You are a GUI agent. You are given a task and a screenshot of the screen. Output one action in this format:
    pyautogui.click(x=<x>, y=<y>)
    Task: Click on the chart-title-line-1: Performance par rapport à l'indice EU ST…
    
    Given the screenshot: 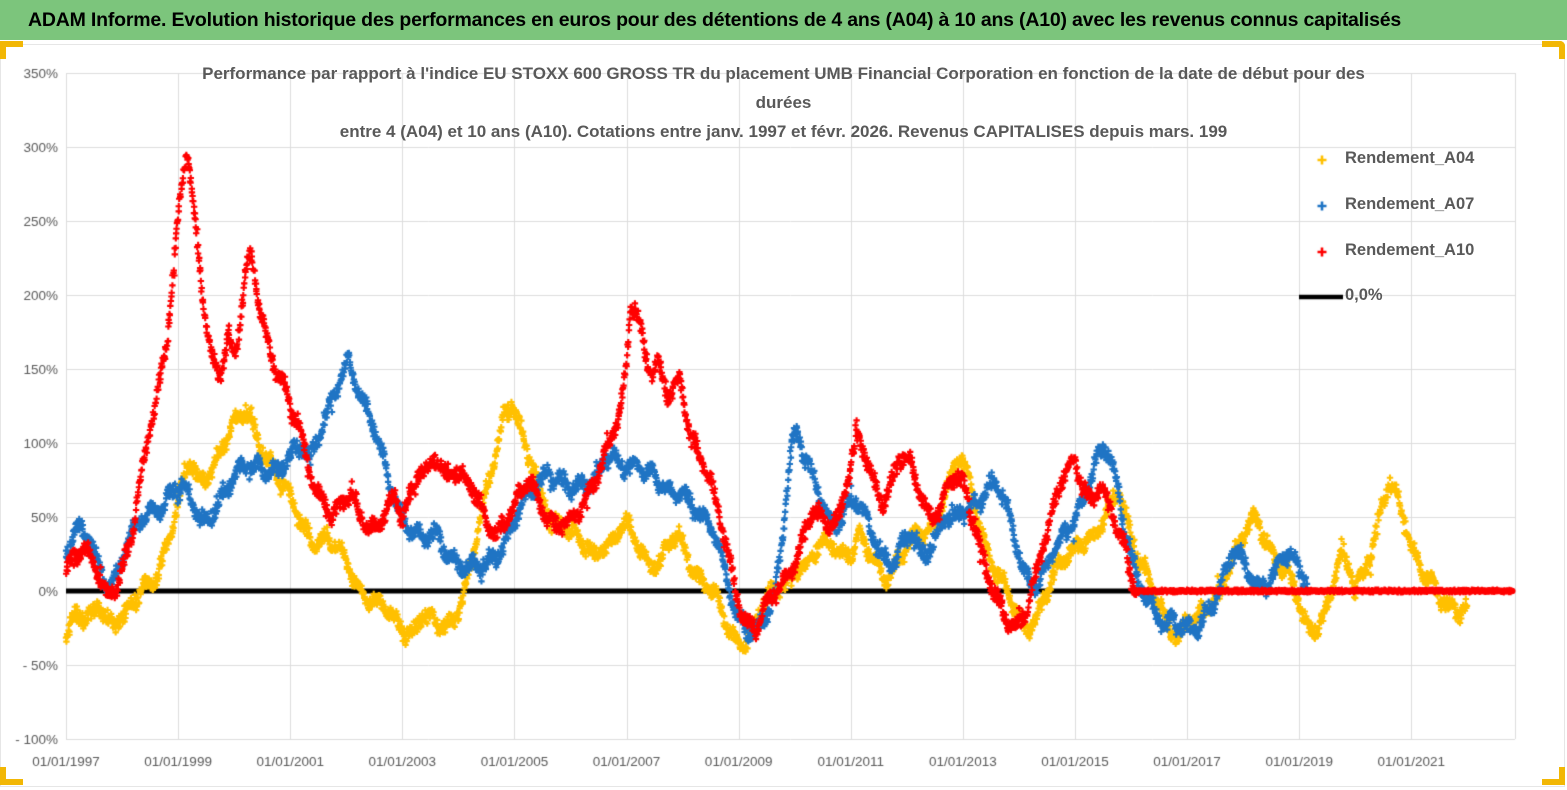 What is the action you would take?
    pyautogui.click(x=783, y=73)
    